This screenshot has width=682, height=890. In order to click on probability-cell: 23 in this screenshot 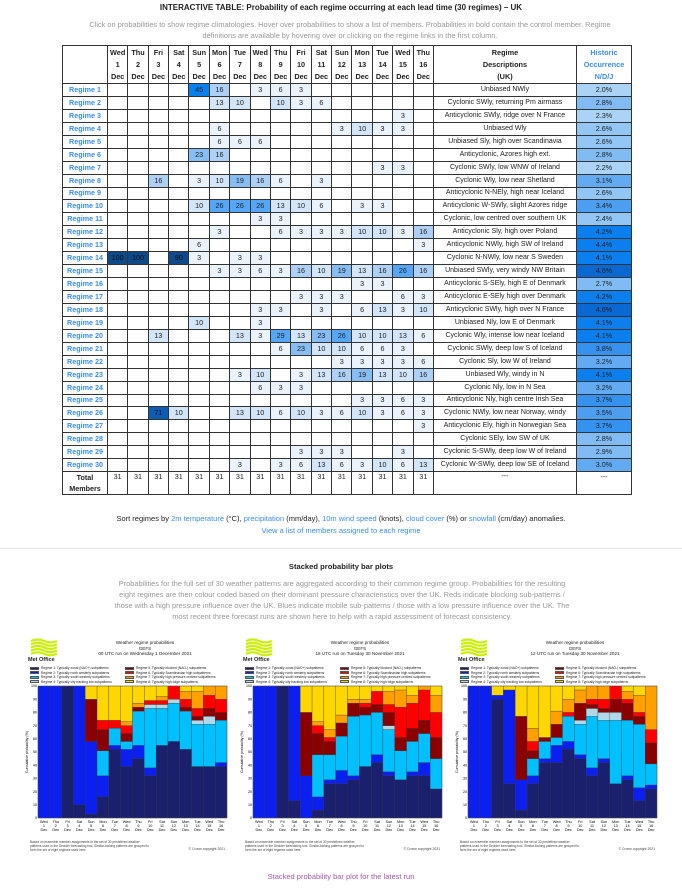, I will do `click(321, 335)`.